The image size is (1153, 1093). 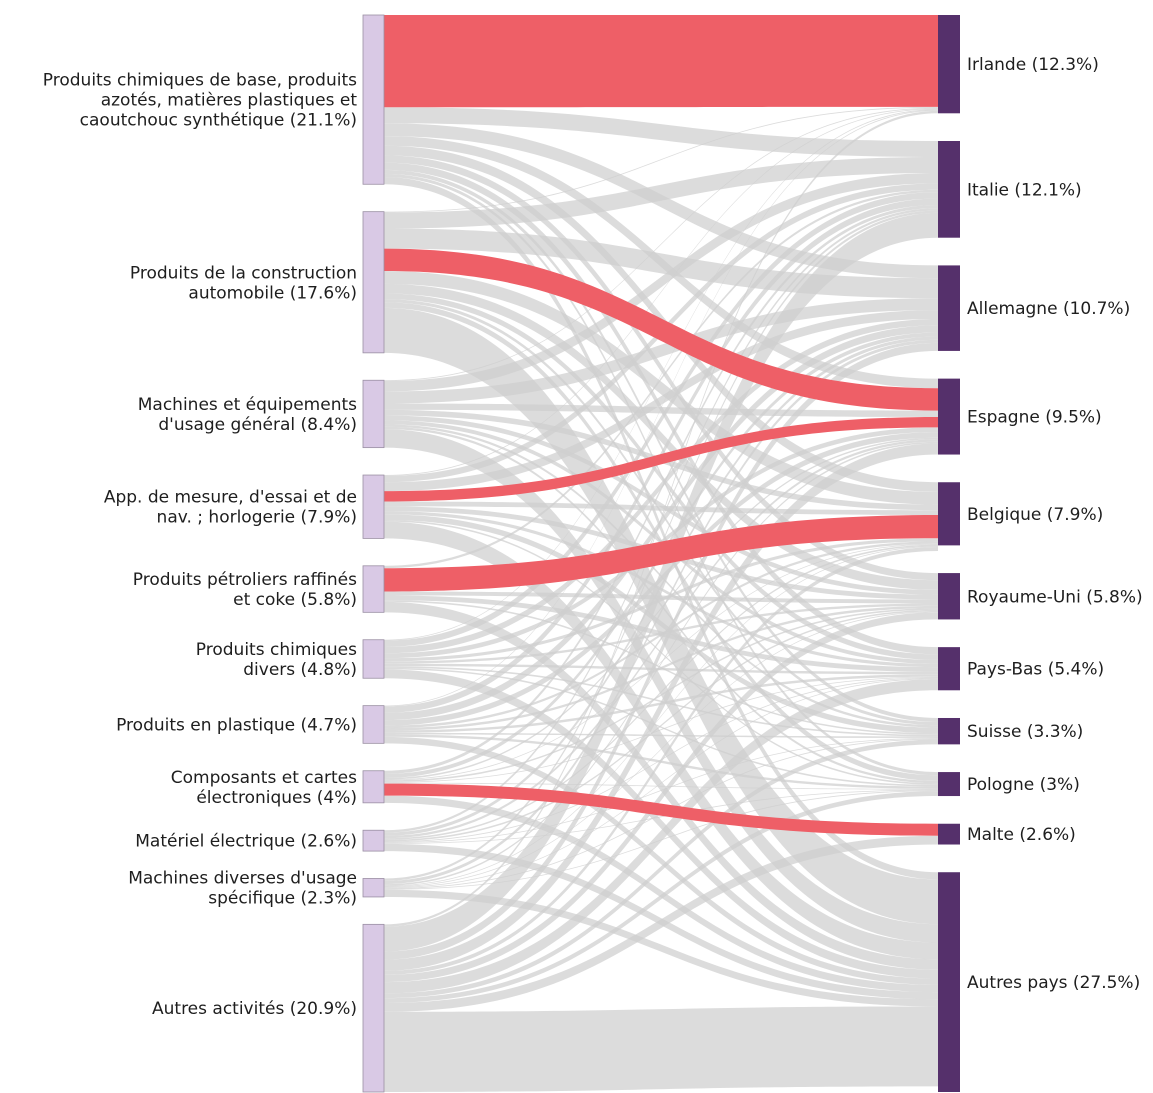 I want to click on target-label-mal: Malte (2.6%), so click(x=1021, y=835).